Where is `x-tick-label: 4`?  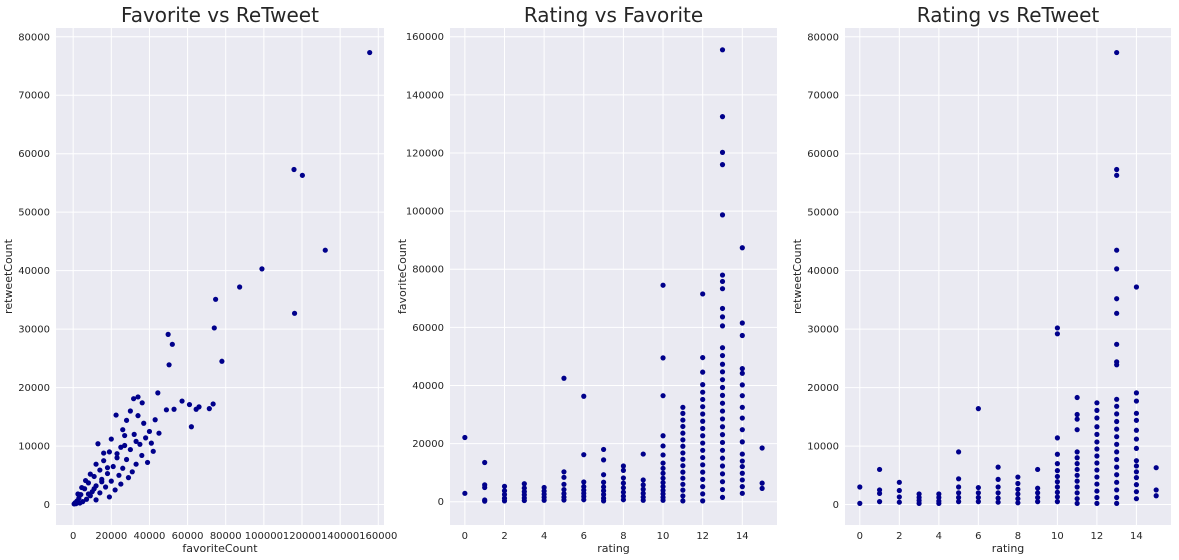 x-tick-label: 4 is located at coordinates (939, 536).